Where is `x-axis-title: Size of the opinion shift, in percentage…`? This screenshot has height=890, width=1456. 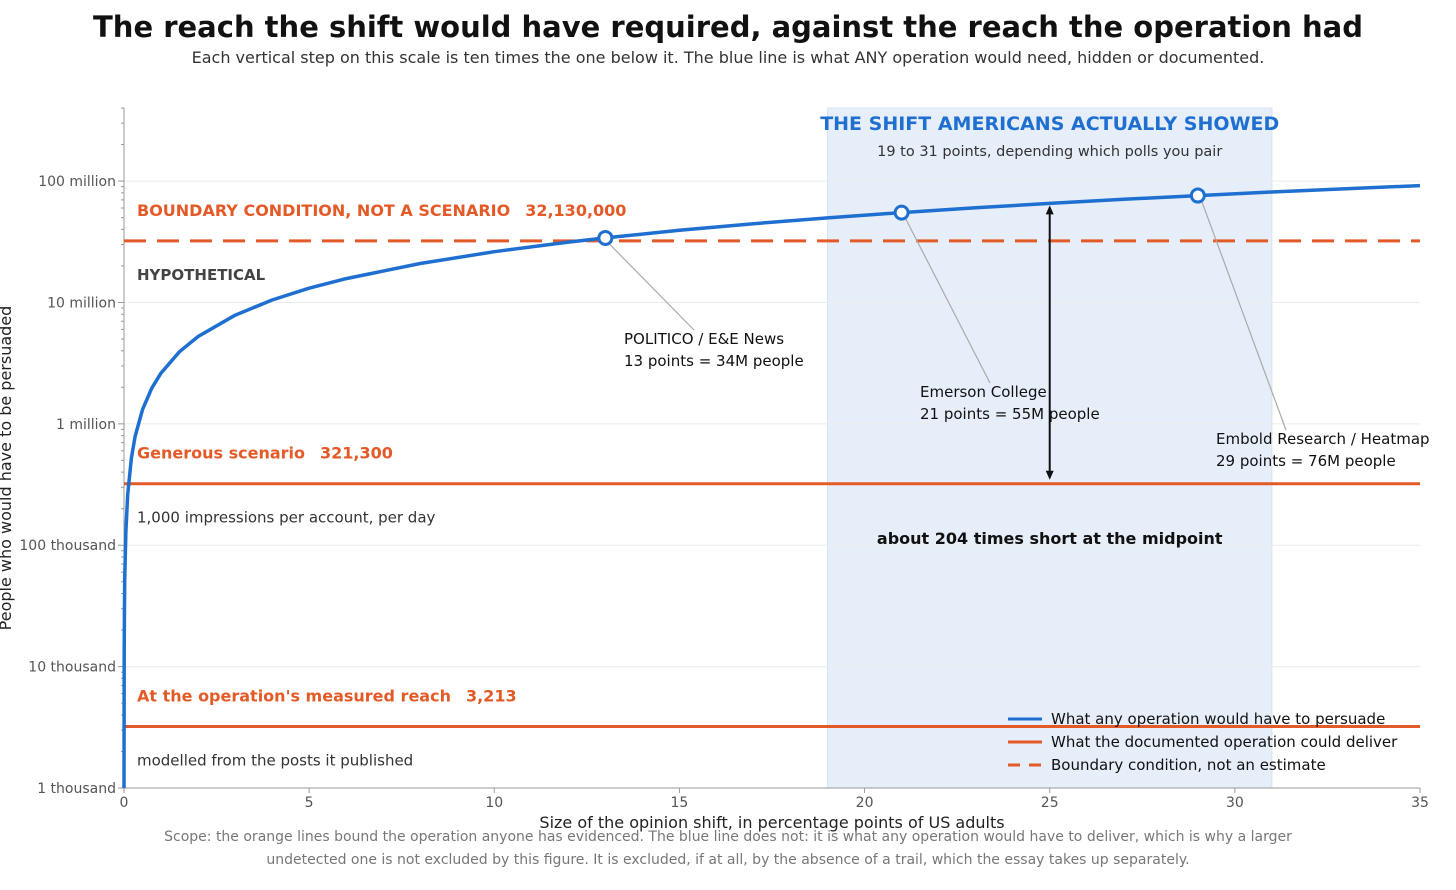
x-axis-title: Size of the opinion shift, in percentage… is located at coordinates (771, 822).